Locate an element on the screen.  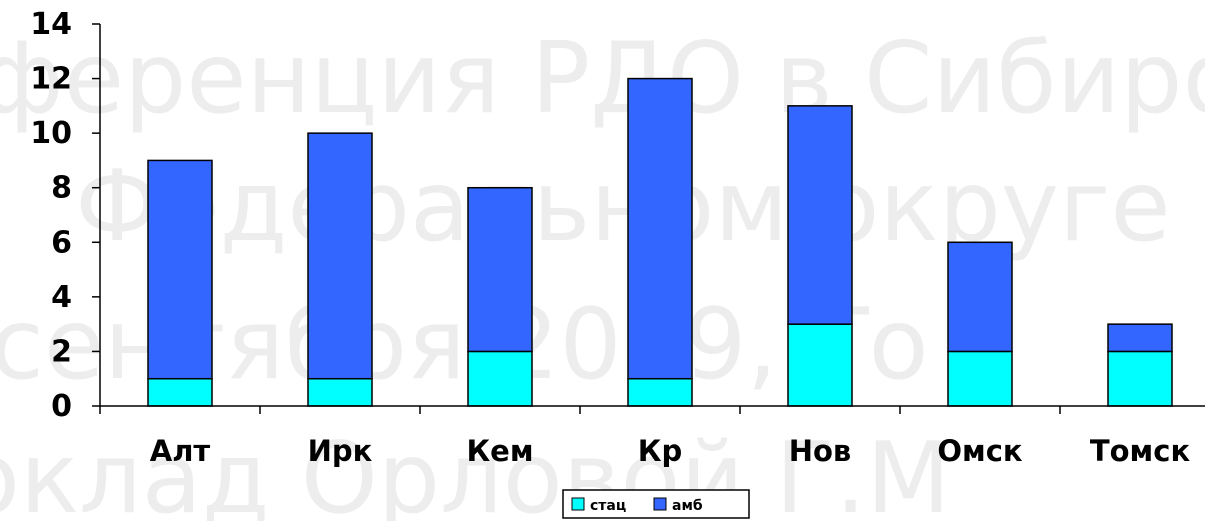
y-tick-label: 2 is located at coordinates (61, 351).